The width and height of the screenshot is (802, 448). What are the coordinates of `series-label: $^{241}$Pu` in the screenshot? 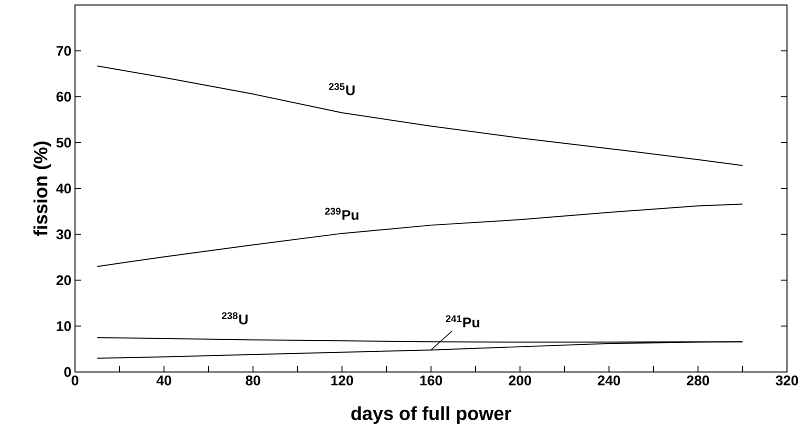 It's located at (463, 321).